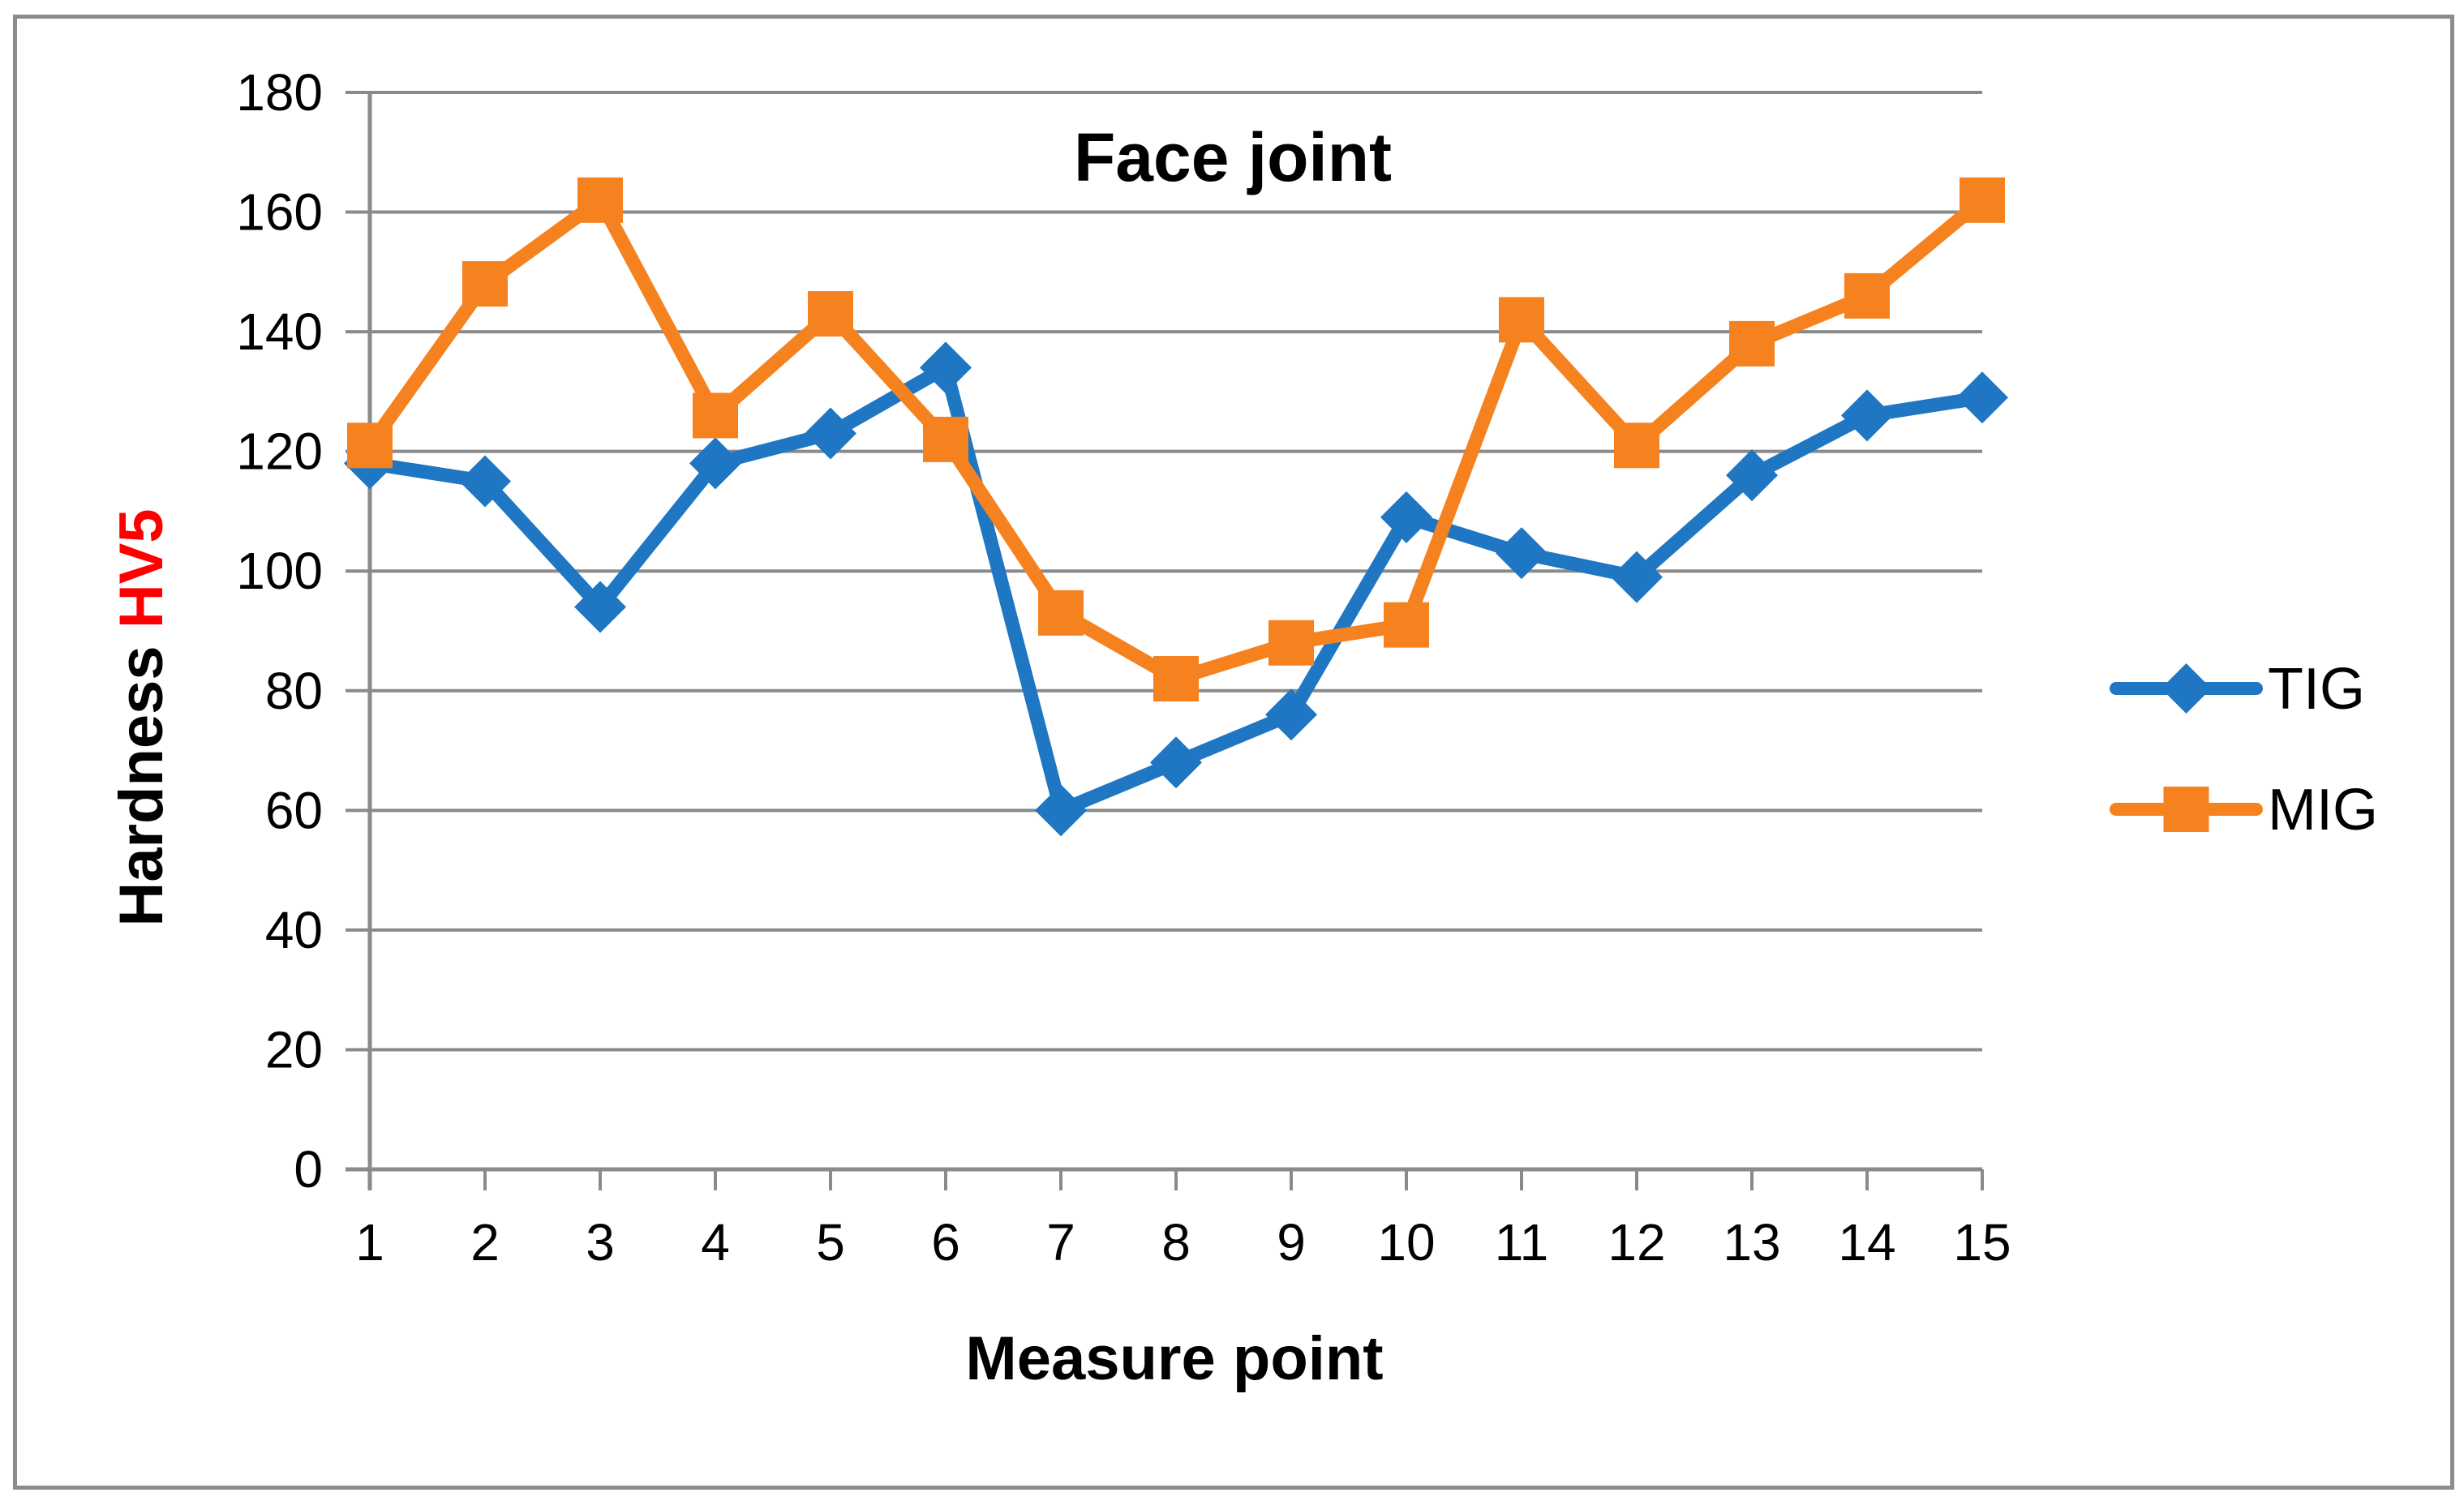 The width and height of the screenshot is (2464, 1501). Describe the element at coordinates (279, 452) in the screenshot. I see `y-tick-label-120: 120` at that location.